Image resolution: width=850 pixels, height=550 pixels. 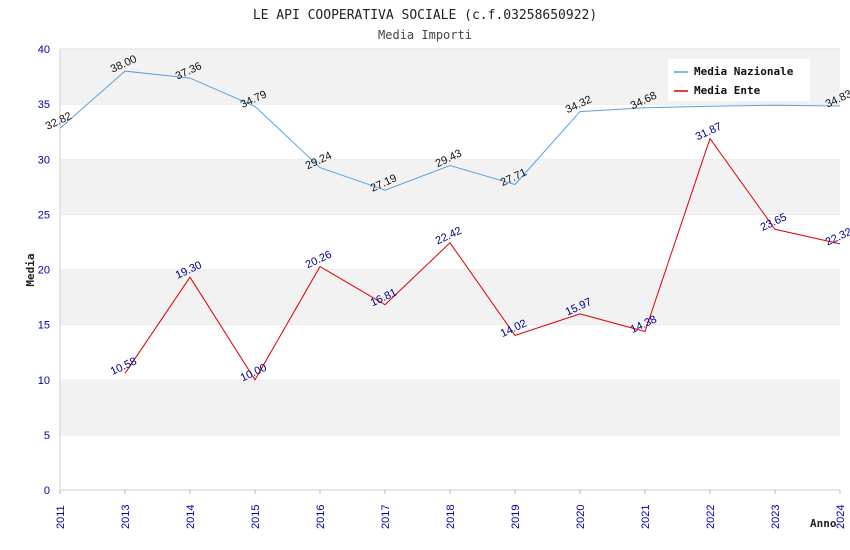 I want to click on legend-box, so click(x=739, y=80).